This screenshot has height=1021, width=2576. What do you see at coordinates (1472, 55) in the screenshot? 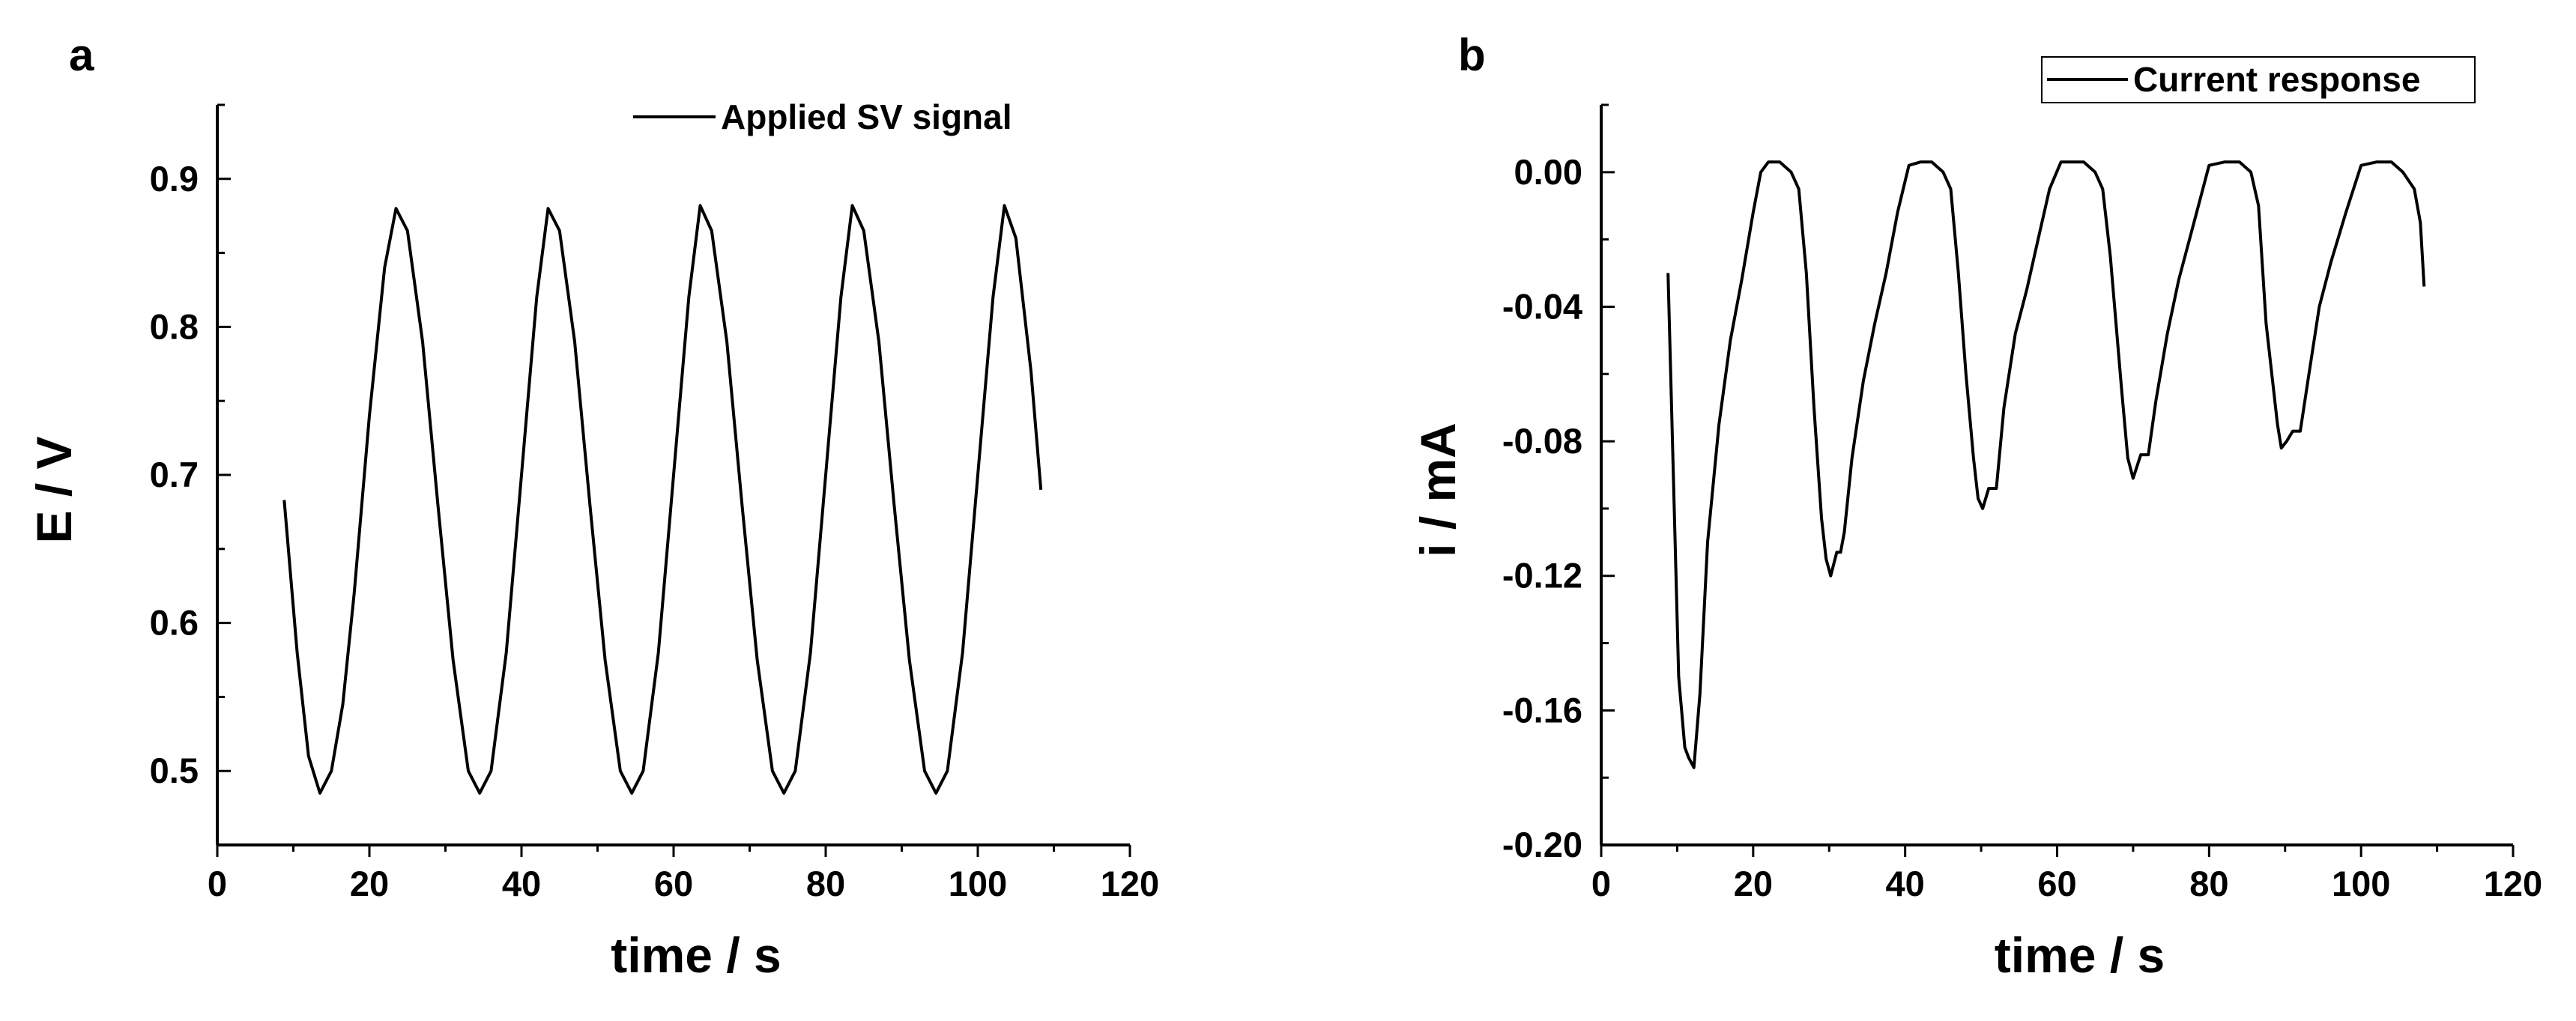
I see `panel-b-letter: b` at bounding box center [1472, 55].